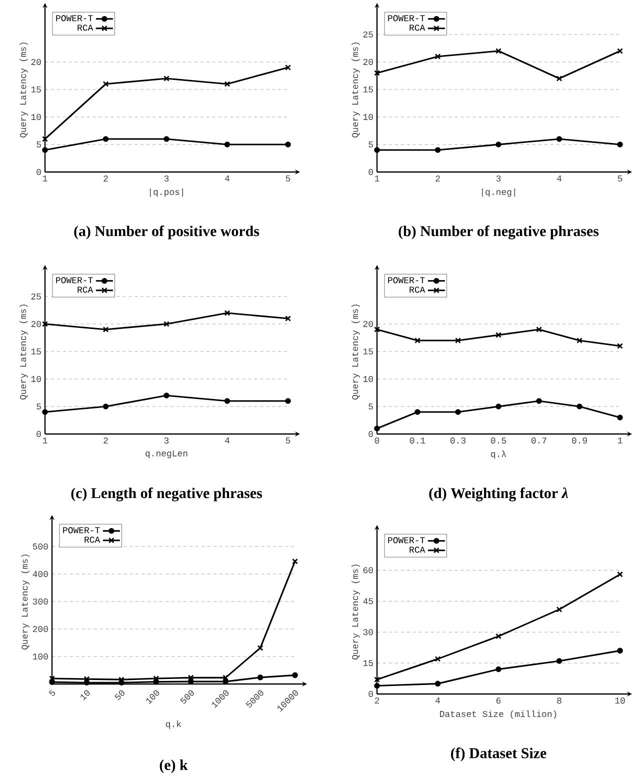 This screenshot has height=780, width=632. Describe the element at coordinates (498, 233) in the screenshot. I see `text: (b) Number of negative phrases` at that location.